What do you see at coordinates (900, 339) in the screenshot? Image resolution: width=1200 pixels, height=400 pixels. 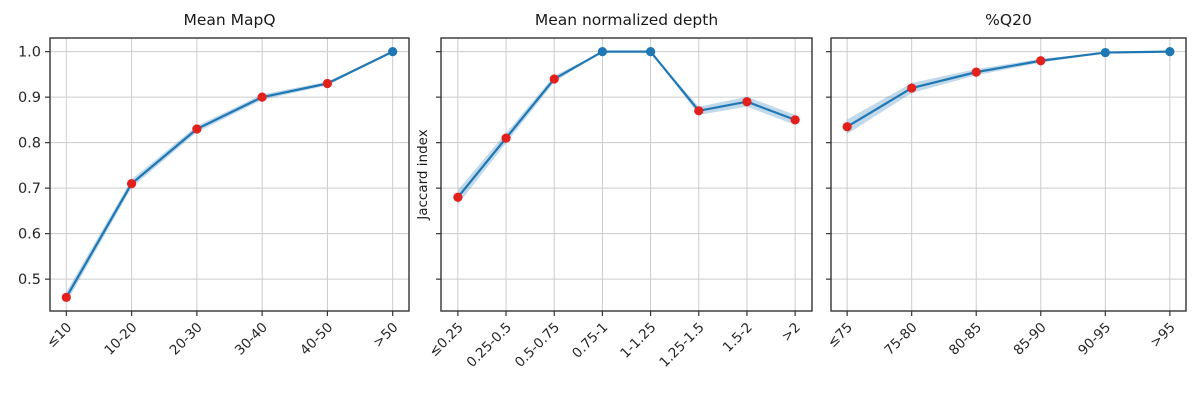 I see `x-tick-label: 75-80` at bounding box center [900, 339].